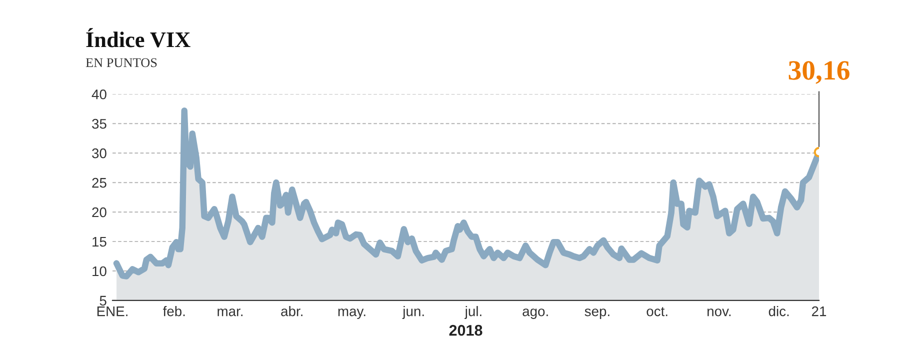  What do you see at coordinates (99, 153) in the screenshot?
I see `y-tick-label: 30` at bounding box center [99, 153].